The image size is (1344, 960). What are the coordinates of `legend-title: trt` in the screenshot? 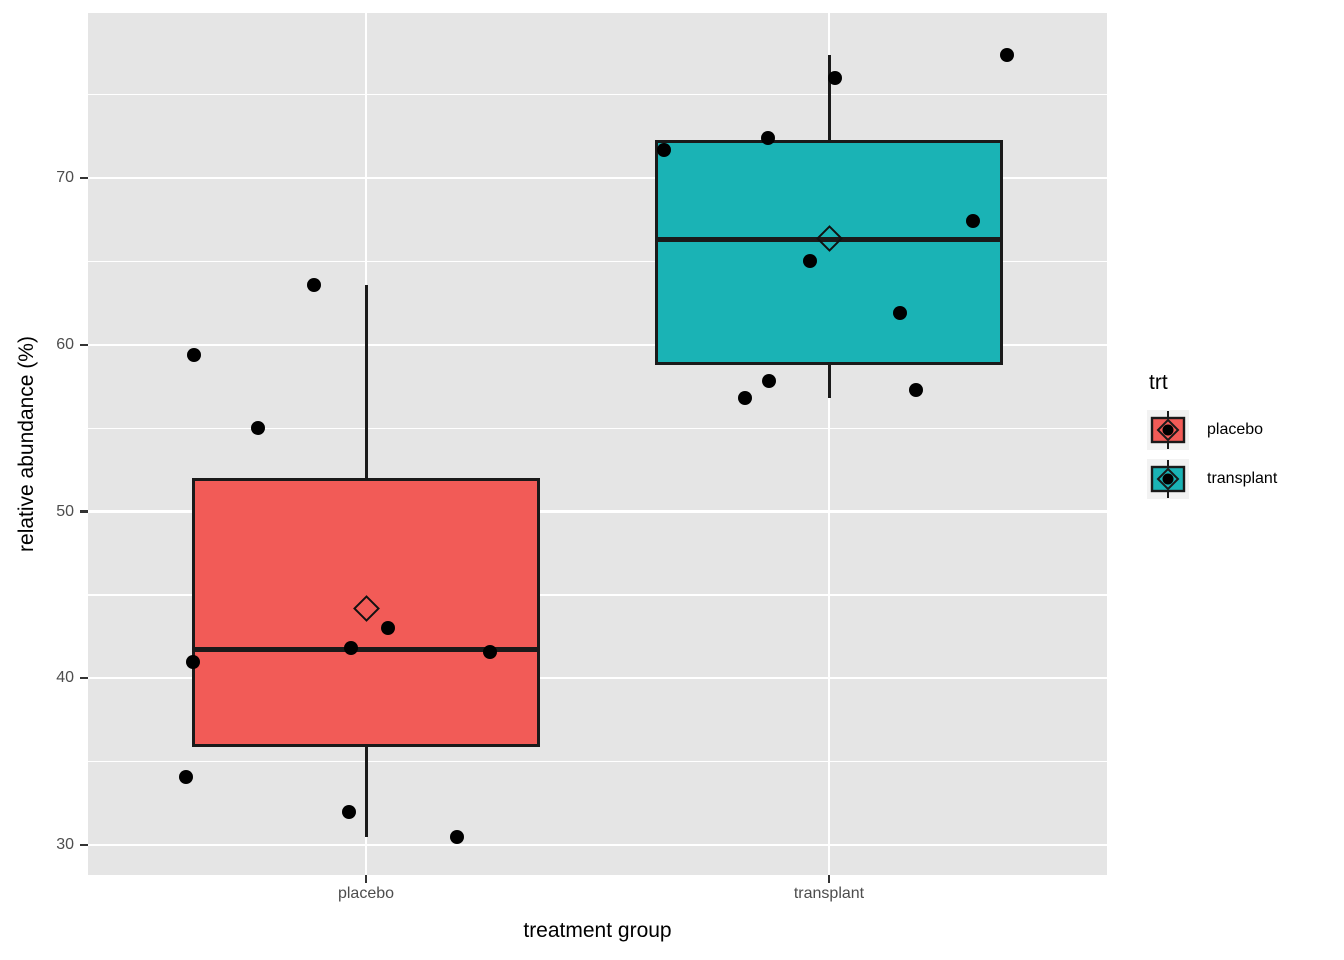 It's located at (1158, 382).